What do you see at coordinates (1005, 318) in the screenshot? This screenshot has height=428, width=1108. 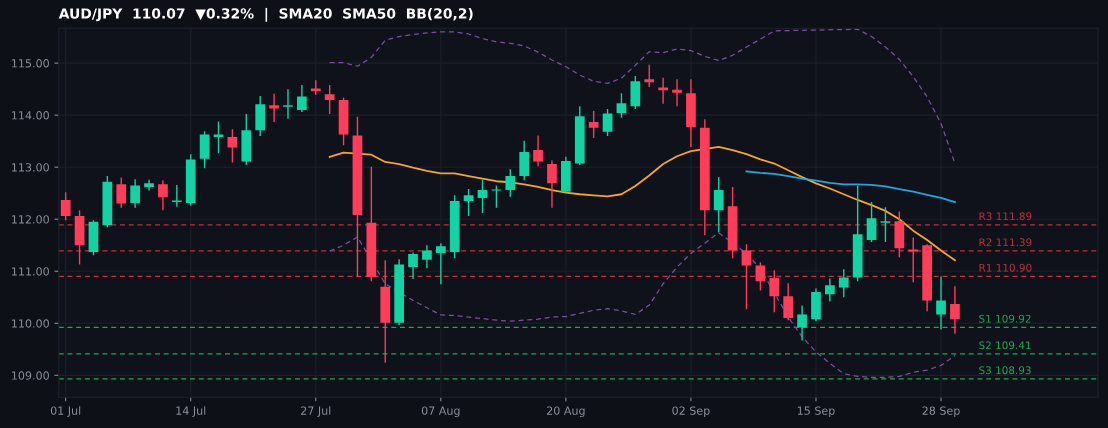 I see `ref-line-label: S1 109.92` at bounding box center [1005, 318].